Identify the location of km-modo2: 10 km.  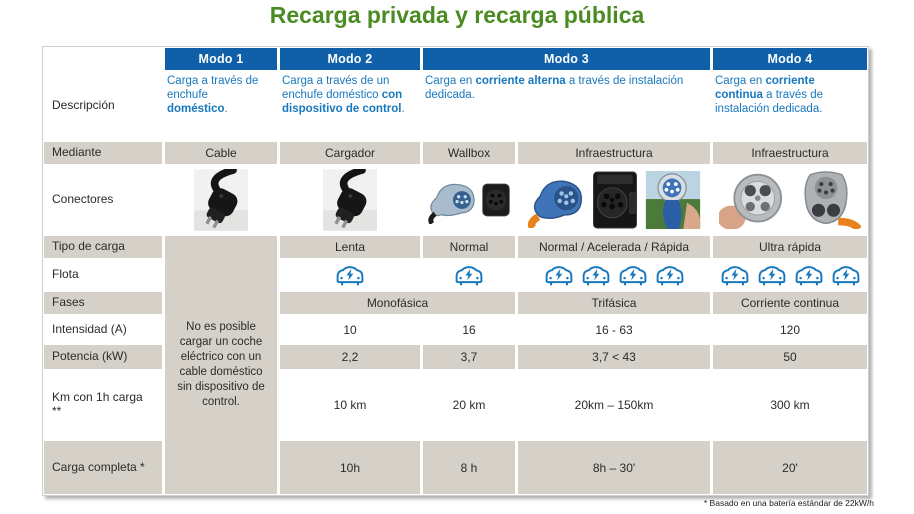
(350, 405).